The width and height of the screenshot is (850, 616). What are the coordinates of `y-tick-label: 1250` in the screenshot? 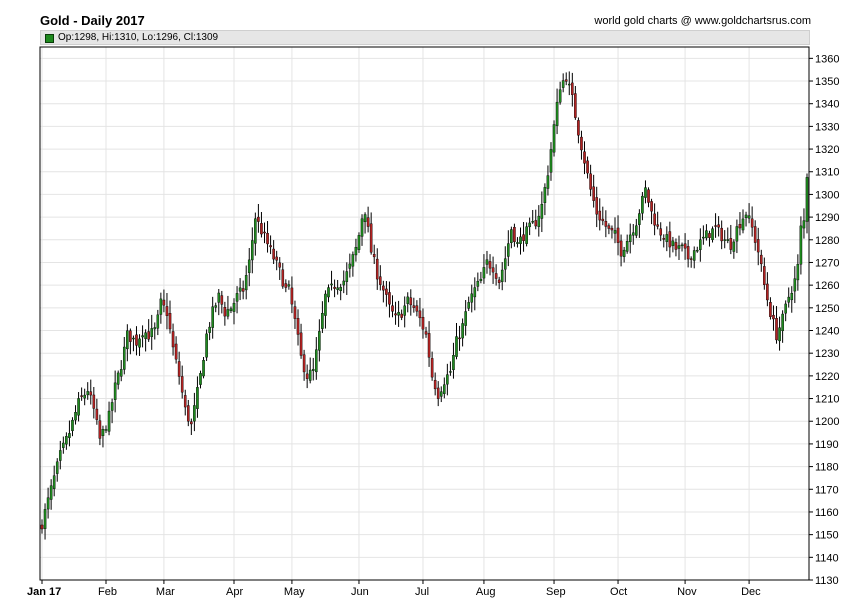 It's located at (827, 309).